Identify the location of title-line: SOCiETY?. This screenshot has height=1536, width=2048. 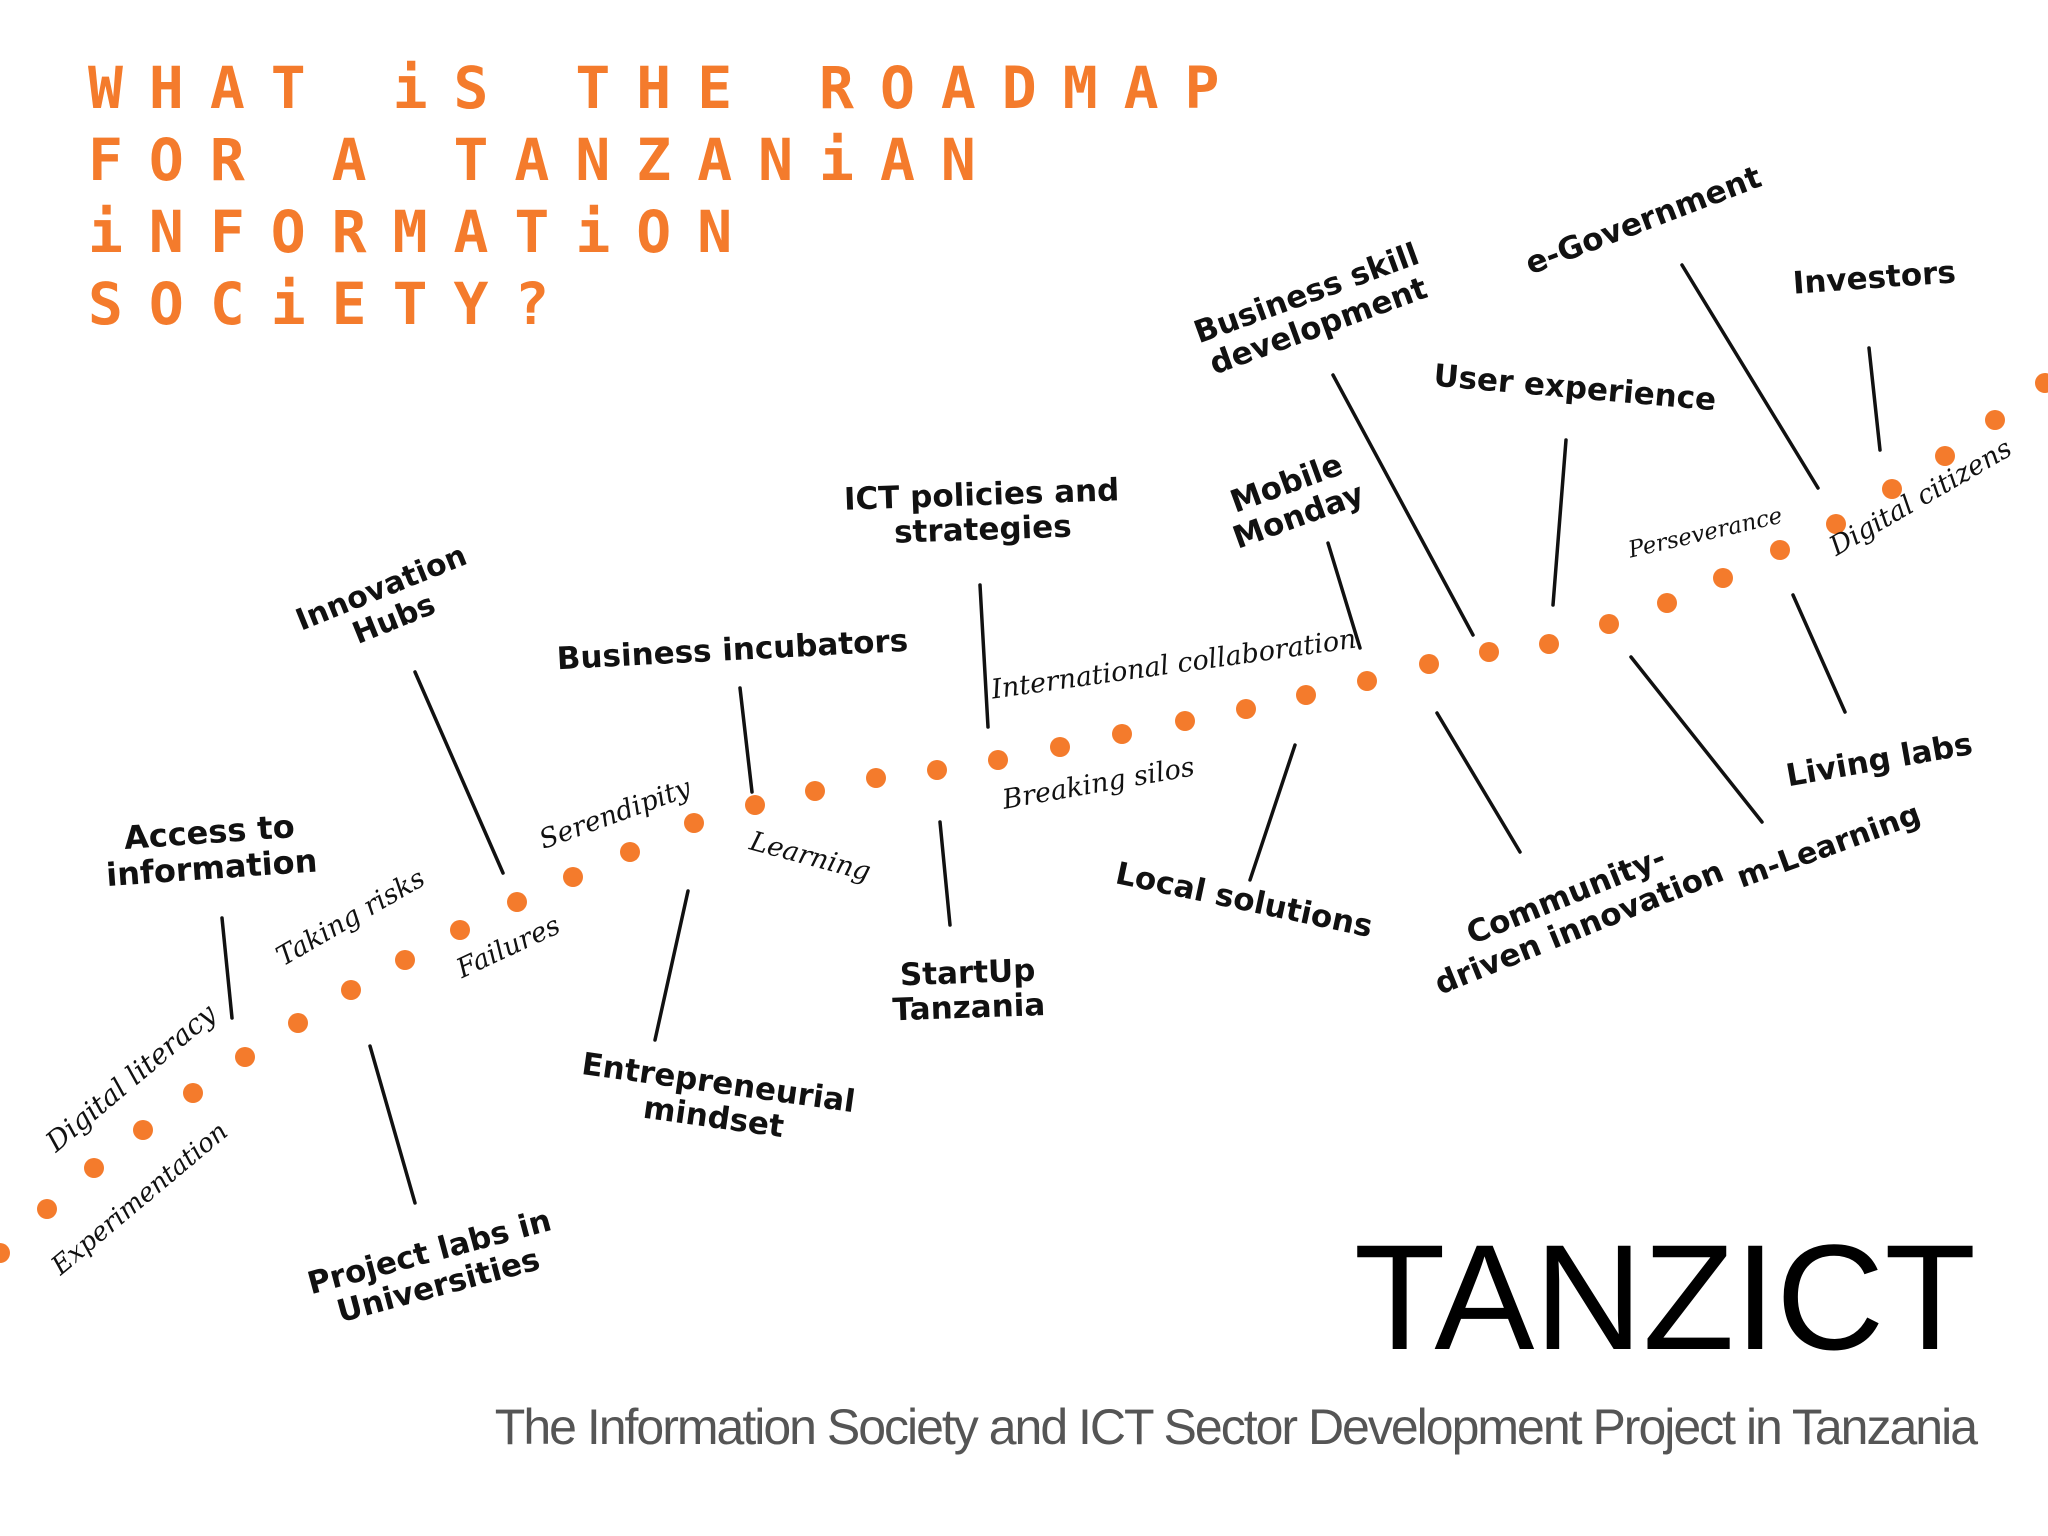
(332, 304).